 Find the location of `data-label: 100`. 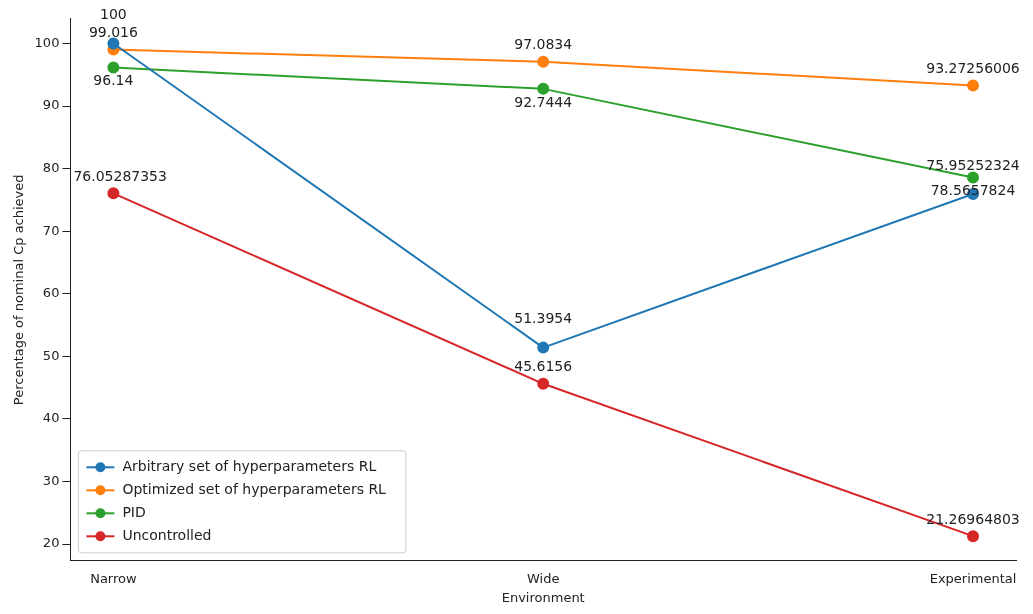

data-label: 100 is located at coordinates (113, 14).